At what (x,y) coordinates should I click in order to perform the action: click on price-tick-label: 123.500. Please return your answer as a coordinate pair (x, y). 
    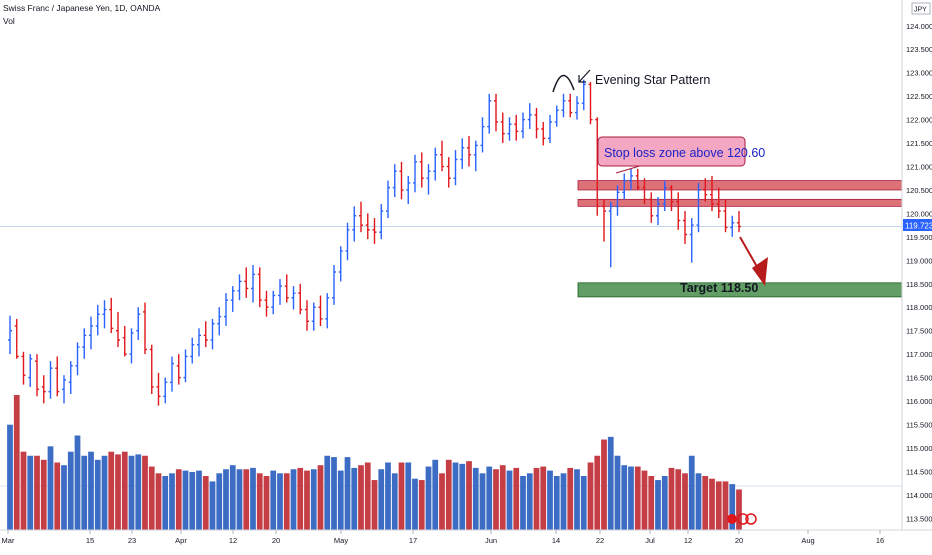
    Looking at the image, I should click on (919, 49).